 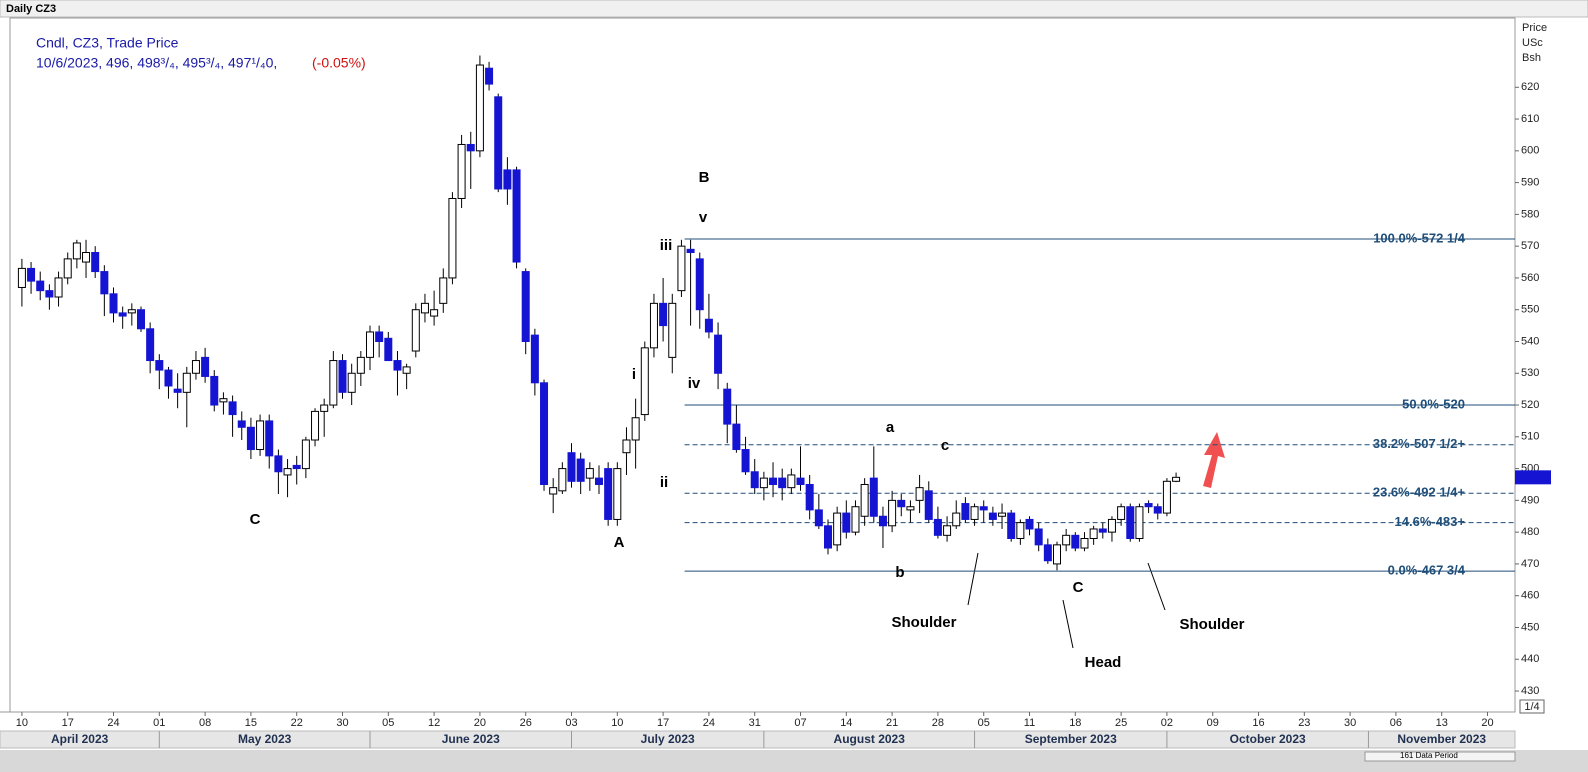 I want to click on month-band, so click(x=758, y=739).